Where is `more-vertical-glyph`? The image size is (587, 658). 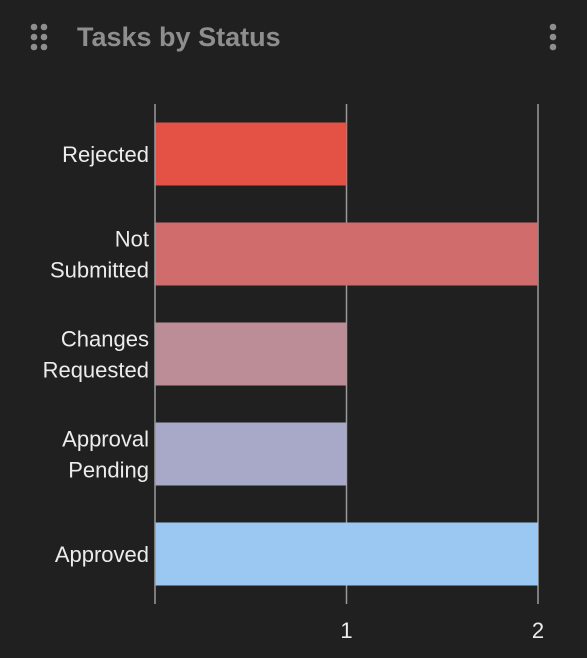 more-vertical-glyph is located at coordinates (553, 37).